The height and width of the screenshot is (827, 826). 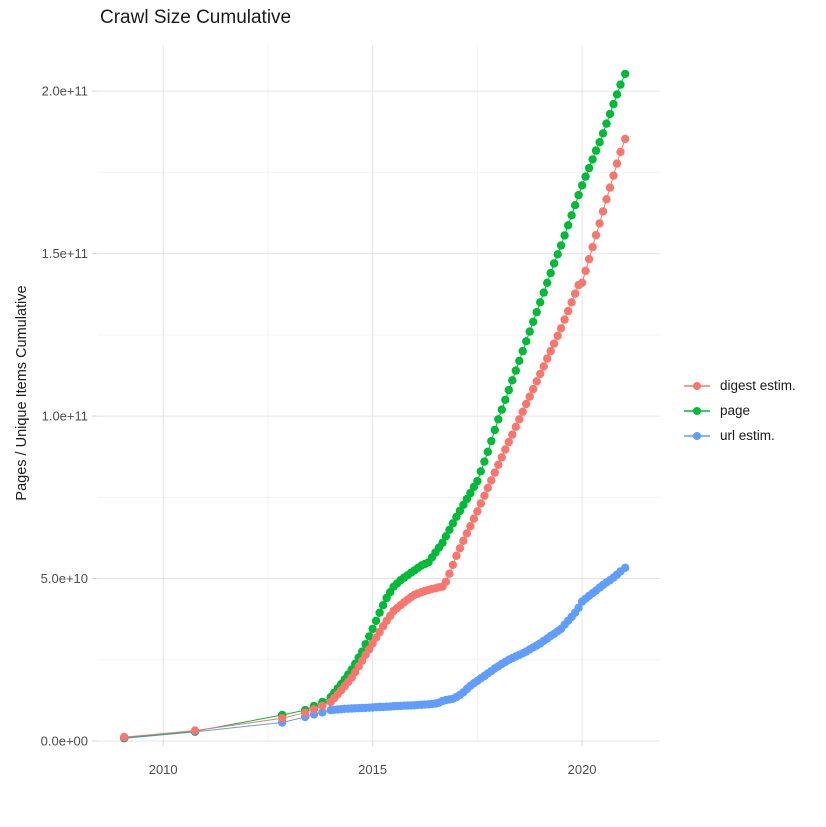 What do you see at coordinates (747, 435) in the screenshot?
I see `legend-label: url estim.` at bounding box center [747, 435].